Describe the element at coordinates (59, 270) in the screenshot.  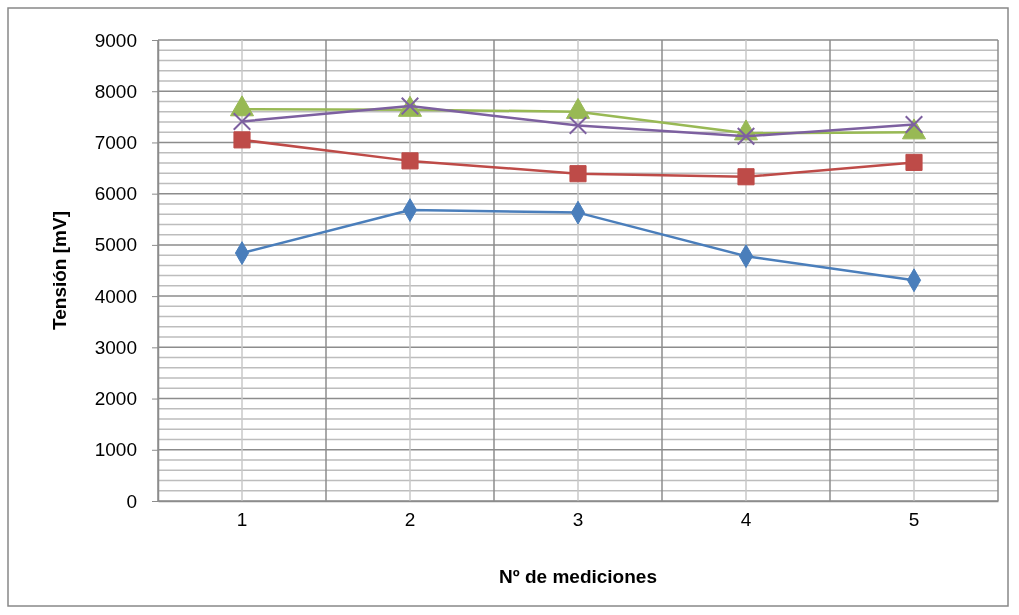
I see `y-axis-title: Tensión [mV]` at that location.